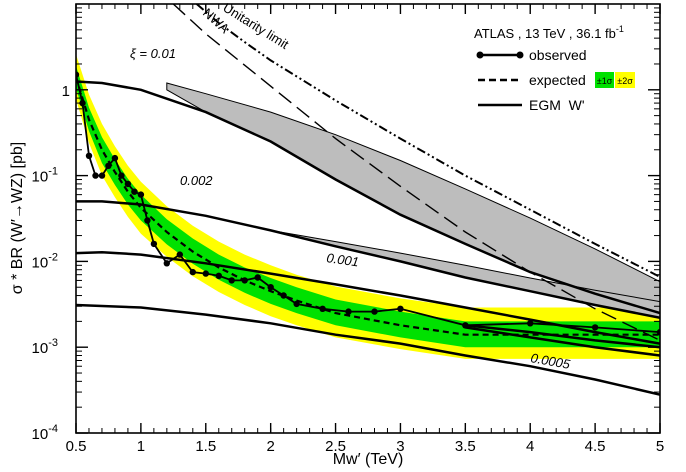 Image resolution: width=686 pixels, height=472 pixels. Describe the element at coordinates (45, 261) in the screenshot. I see `y-tick-label: 10⁻²` at that location.